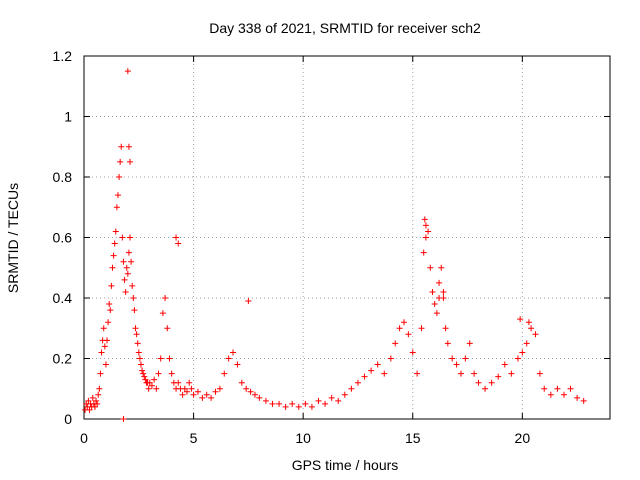 This screenshot has height=480, width=640. Describe the element at coordinates (345, 465) in the screenshot. I see `x-axis-label: GPS time / hours` at that location.